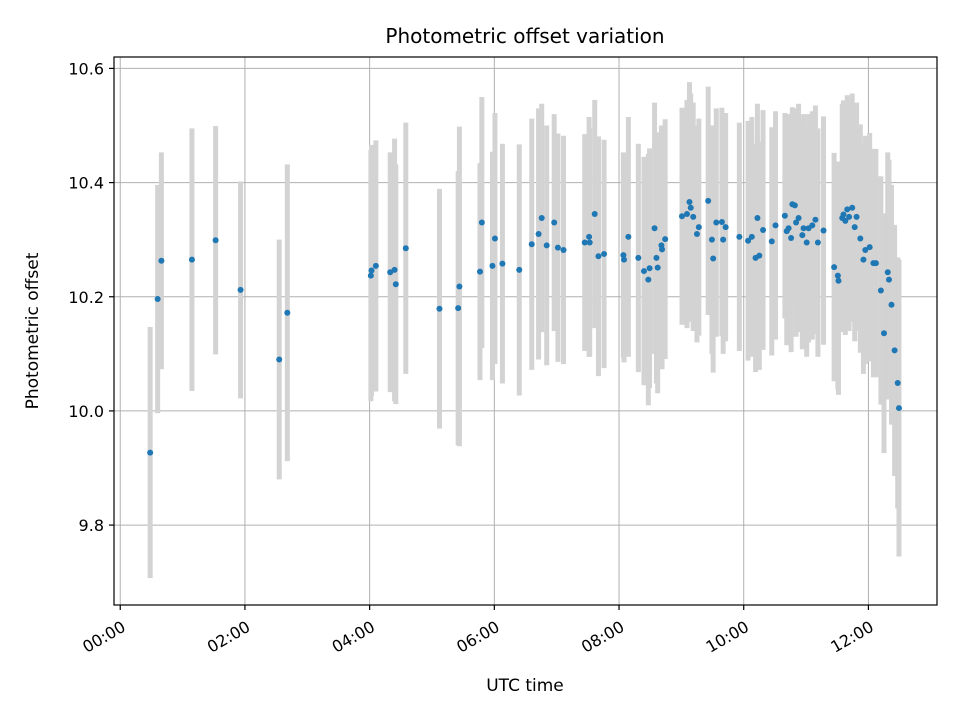 This screenshot has width=960, height=720. I want to click on y-tick-label: 9.8, so click(91, 525).